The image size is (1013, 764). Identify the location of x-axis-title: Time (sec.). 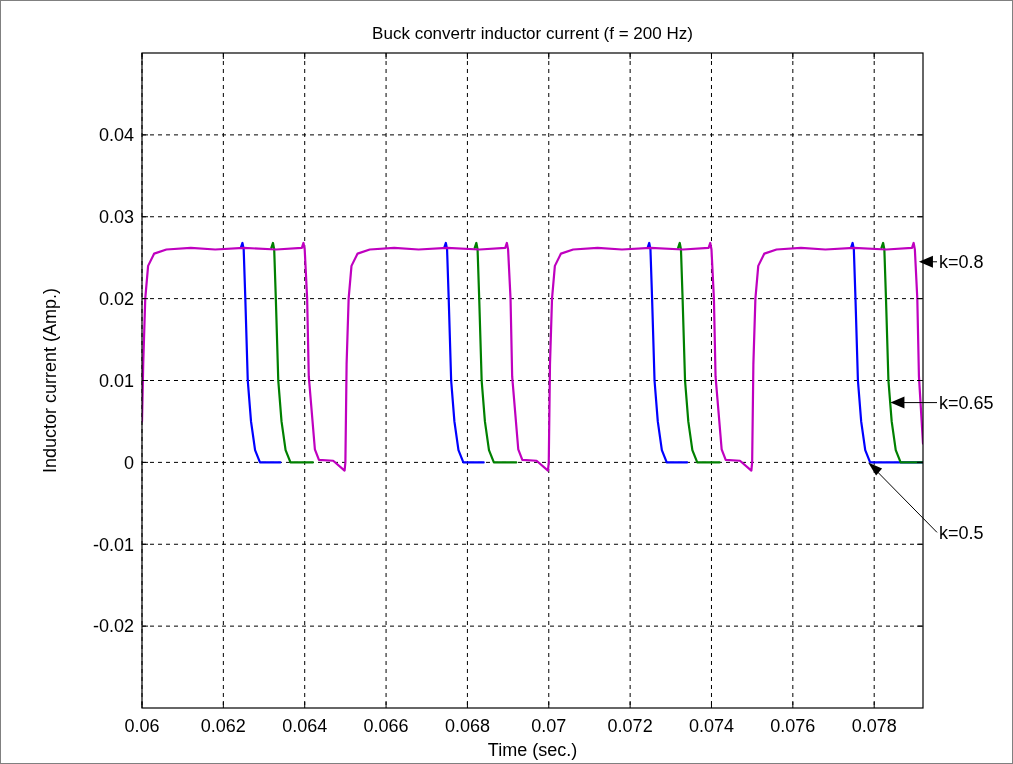
(532, 750).